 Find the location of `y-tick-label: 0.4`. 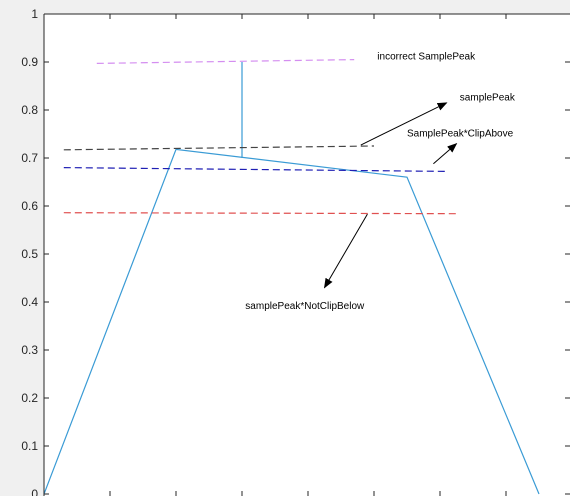

y-tick-label: 0.4 is located at coordinates (29, 302).